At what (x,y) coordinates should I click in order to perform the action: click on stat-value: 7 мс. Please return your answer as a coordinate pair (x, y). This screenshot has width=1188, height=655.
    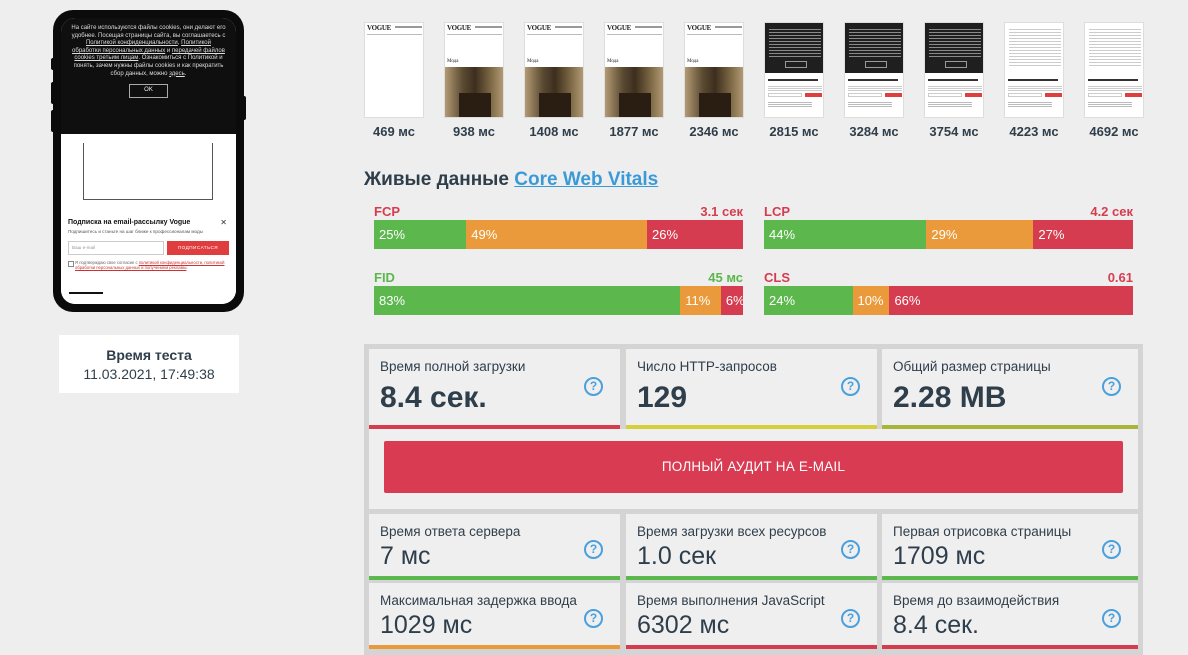
    Looking at the image, I should click on (405, 556).